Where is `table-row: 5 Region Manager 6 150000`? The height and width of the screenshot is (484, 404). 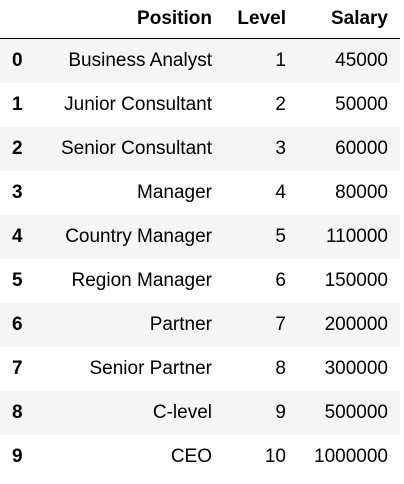 table-row: 5 Region Manager 6 150000 is located at coordinates (200, 281).